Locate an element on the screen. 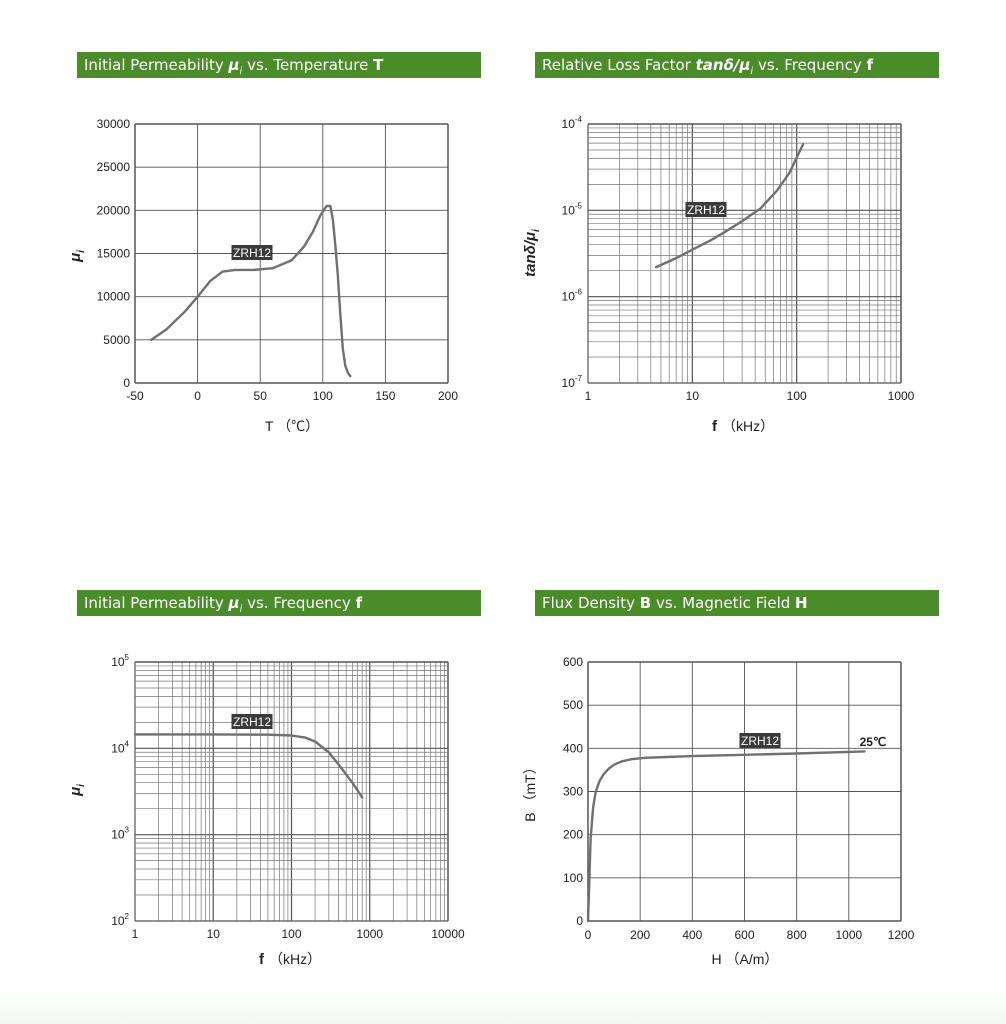  chart3-ylabel: μi is located at coordinates (77, 790).